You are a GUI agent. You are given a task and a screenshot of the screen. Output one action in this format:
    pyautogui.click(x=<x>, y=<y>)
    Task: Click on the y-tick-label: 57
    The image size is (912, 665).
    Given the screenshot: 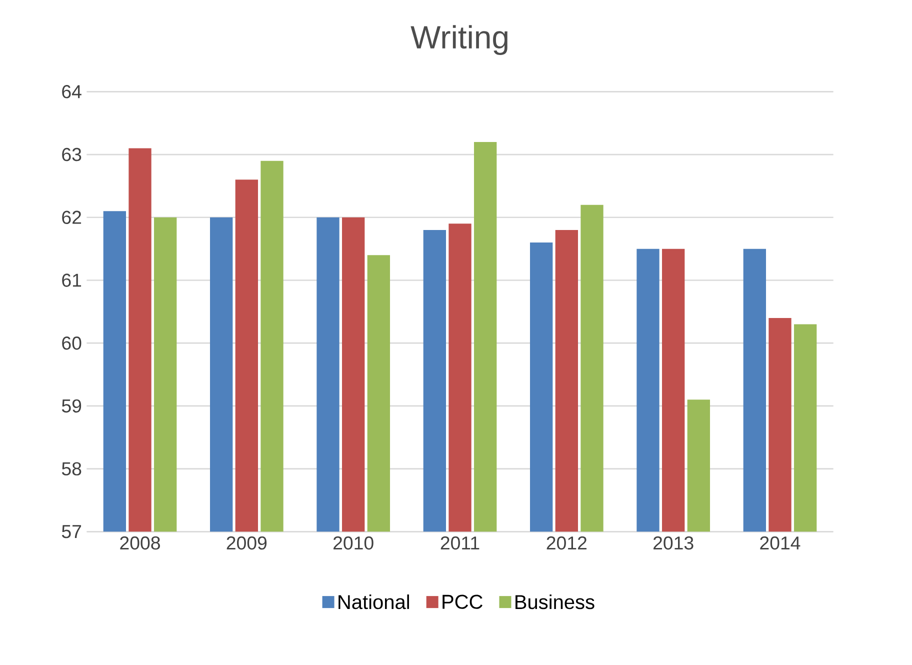 What is the action you would take?
    pyautogui.click(x=72, y=531)
    